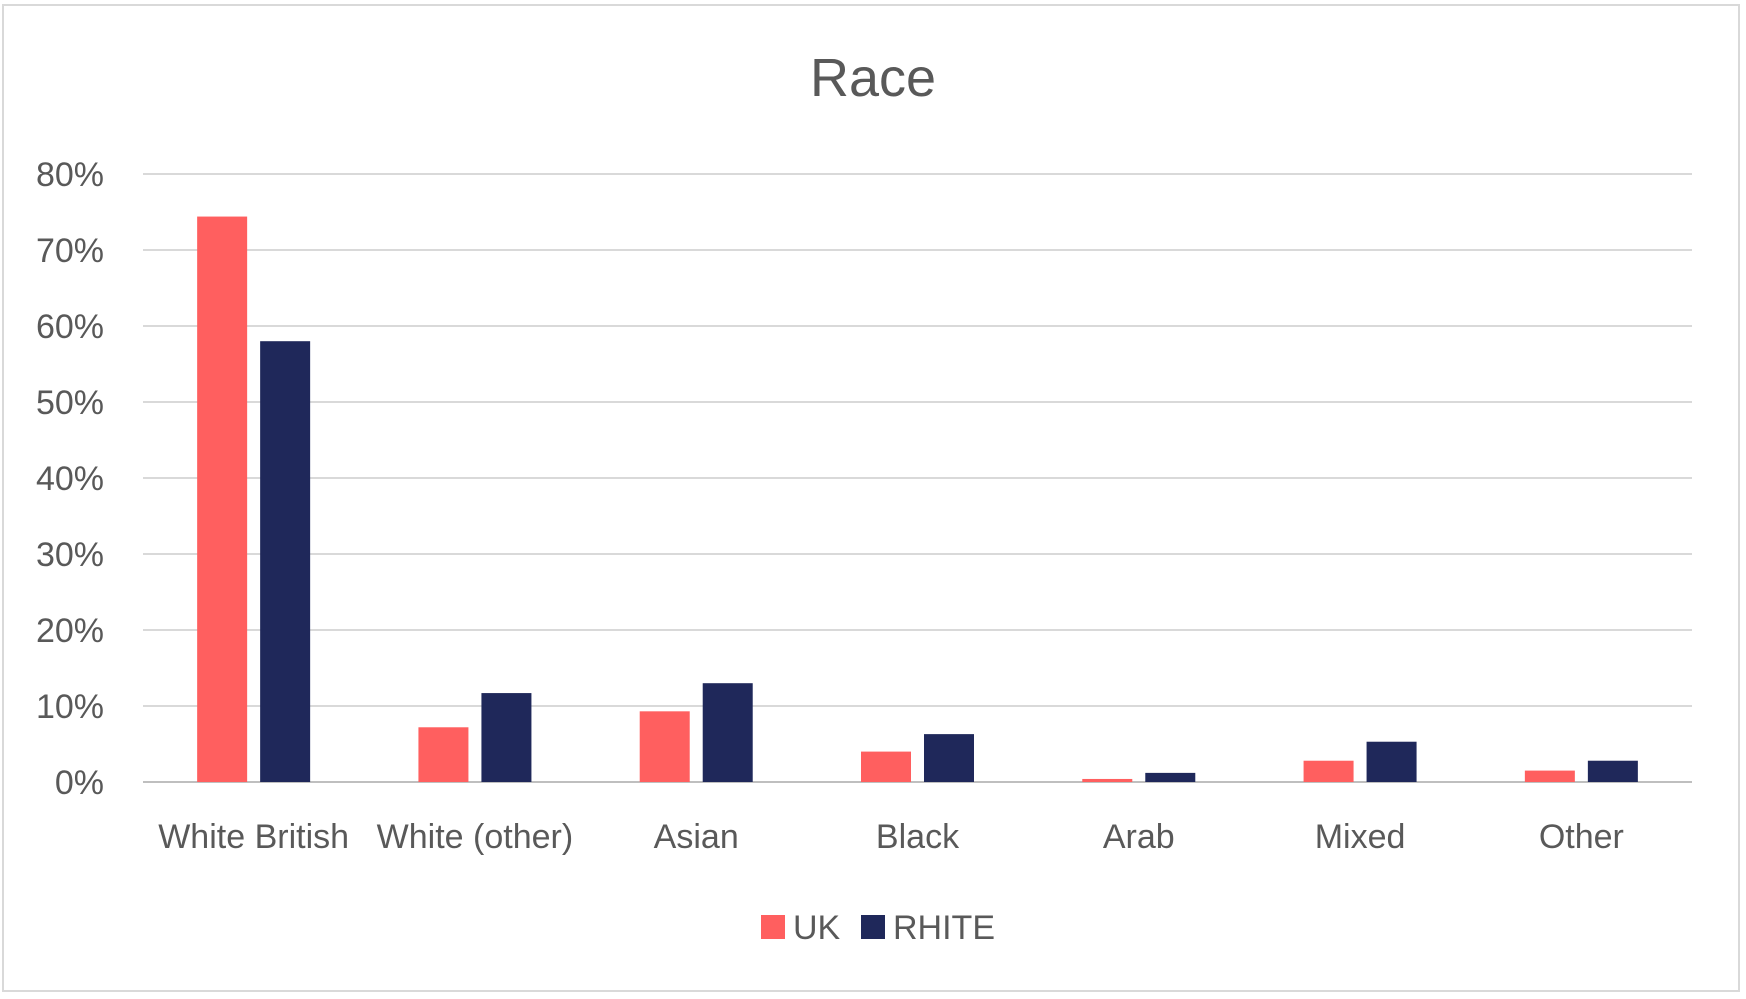 Image resolution: width=1746 pixels, height=999 pixels. I want to click on y-tick-label: 70%, so click(70, 251).